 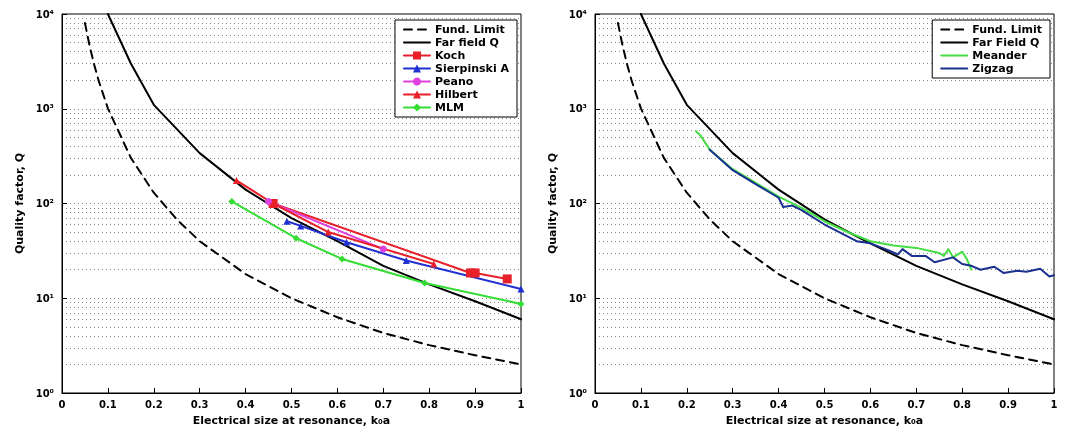 I want to click on legend-label: MLM, so click(x=449, y=107).